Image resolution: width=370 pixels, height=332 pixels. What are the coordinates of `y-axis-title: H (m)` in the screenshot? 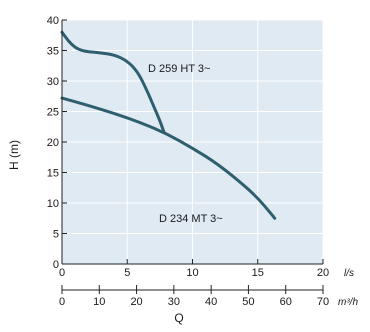 It's located at (14, 155).